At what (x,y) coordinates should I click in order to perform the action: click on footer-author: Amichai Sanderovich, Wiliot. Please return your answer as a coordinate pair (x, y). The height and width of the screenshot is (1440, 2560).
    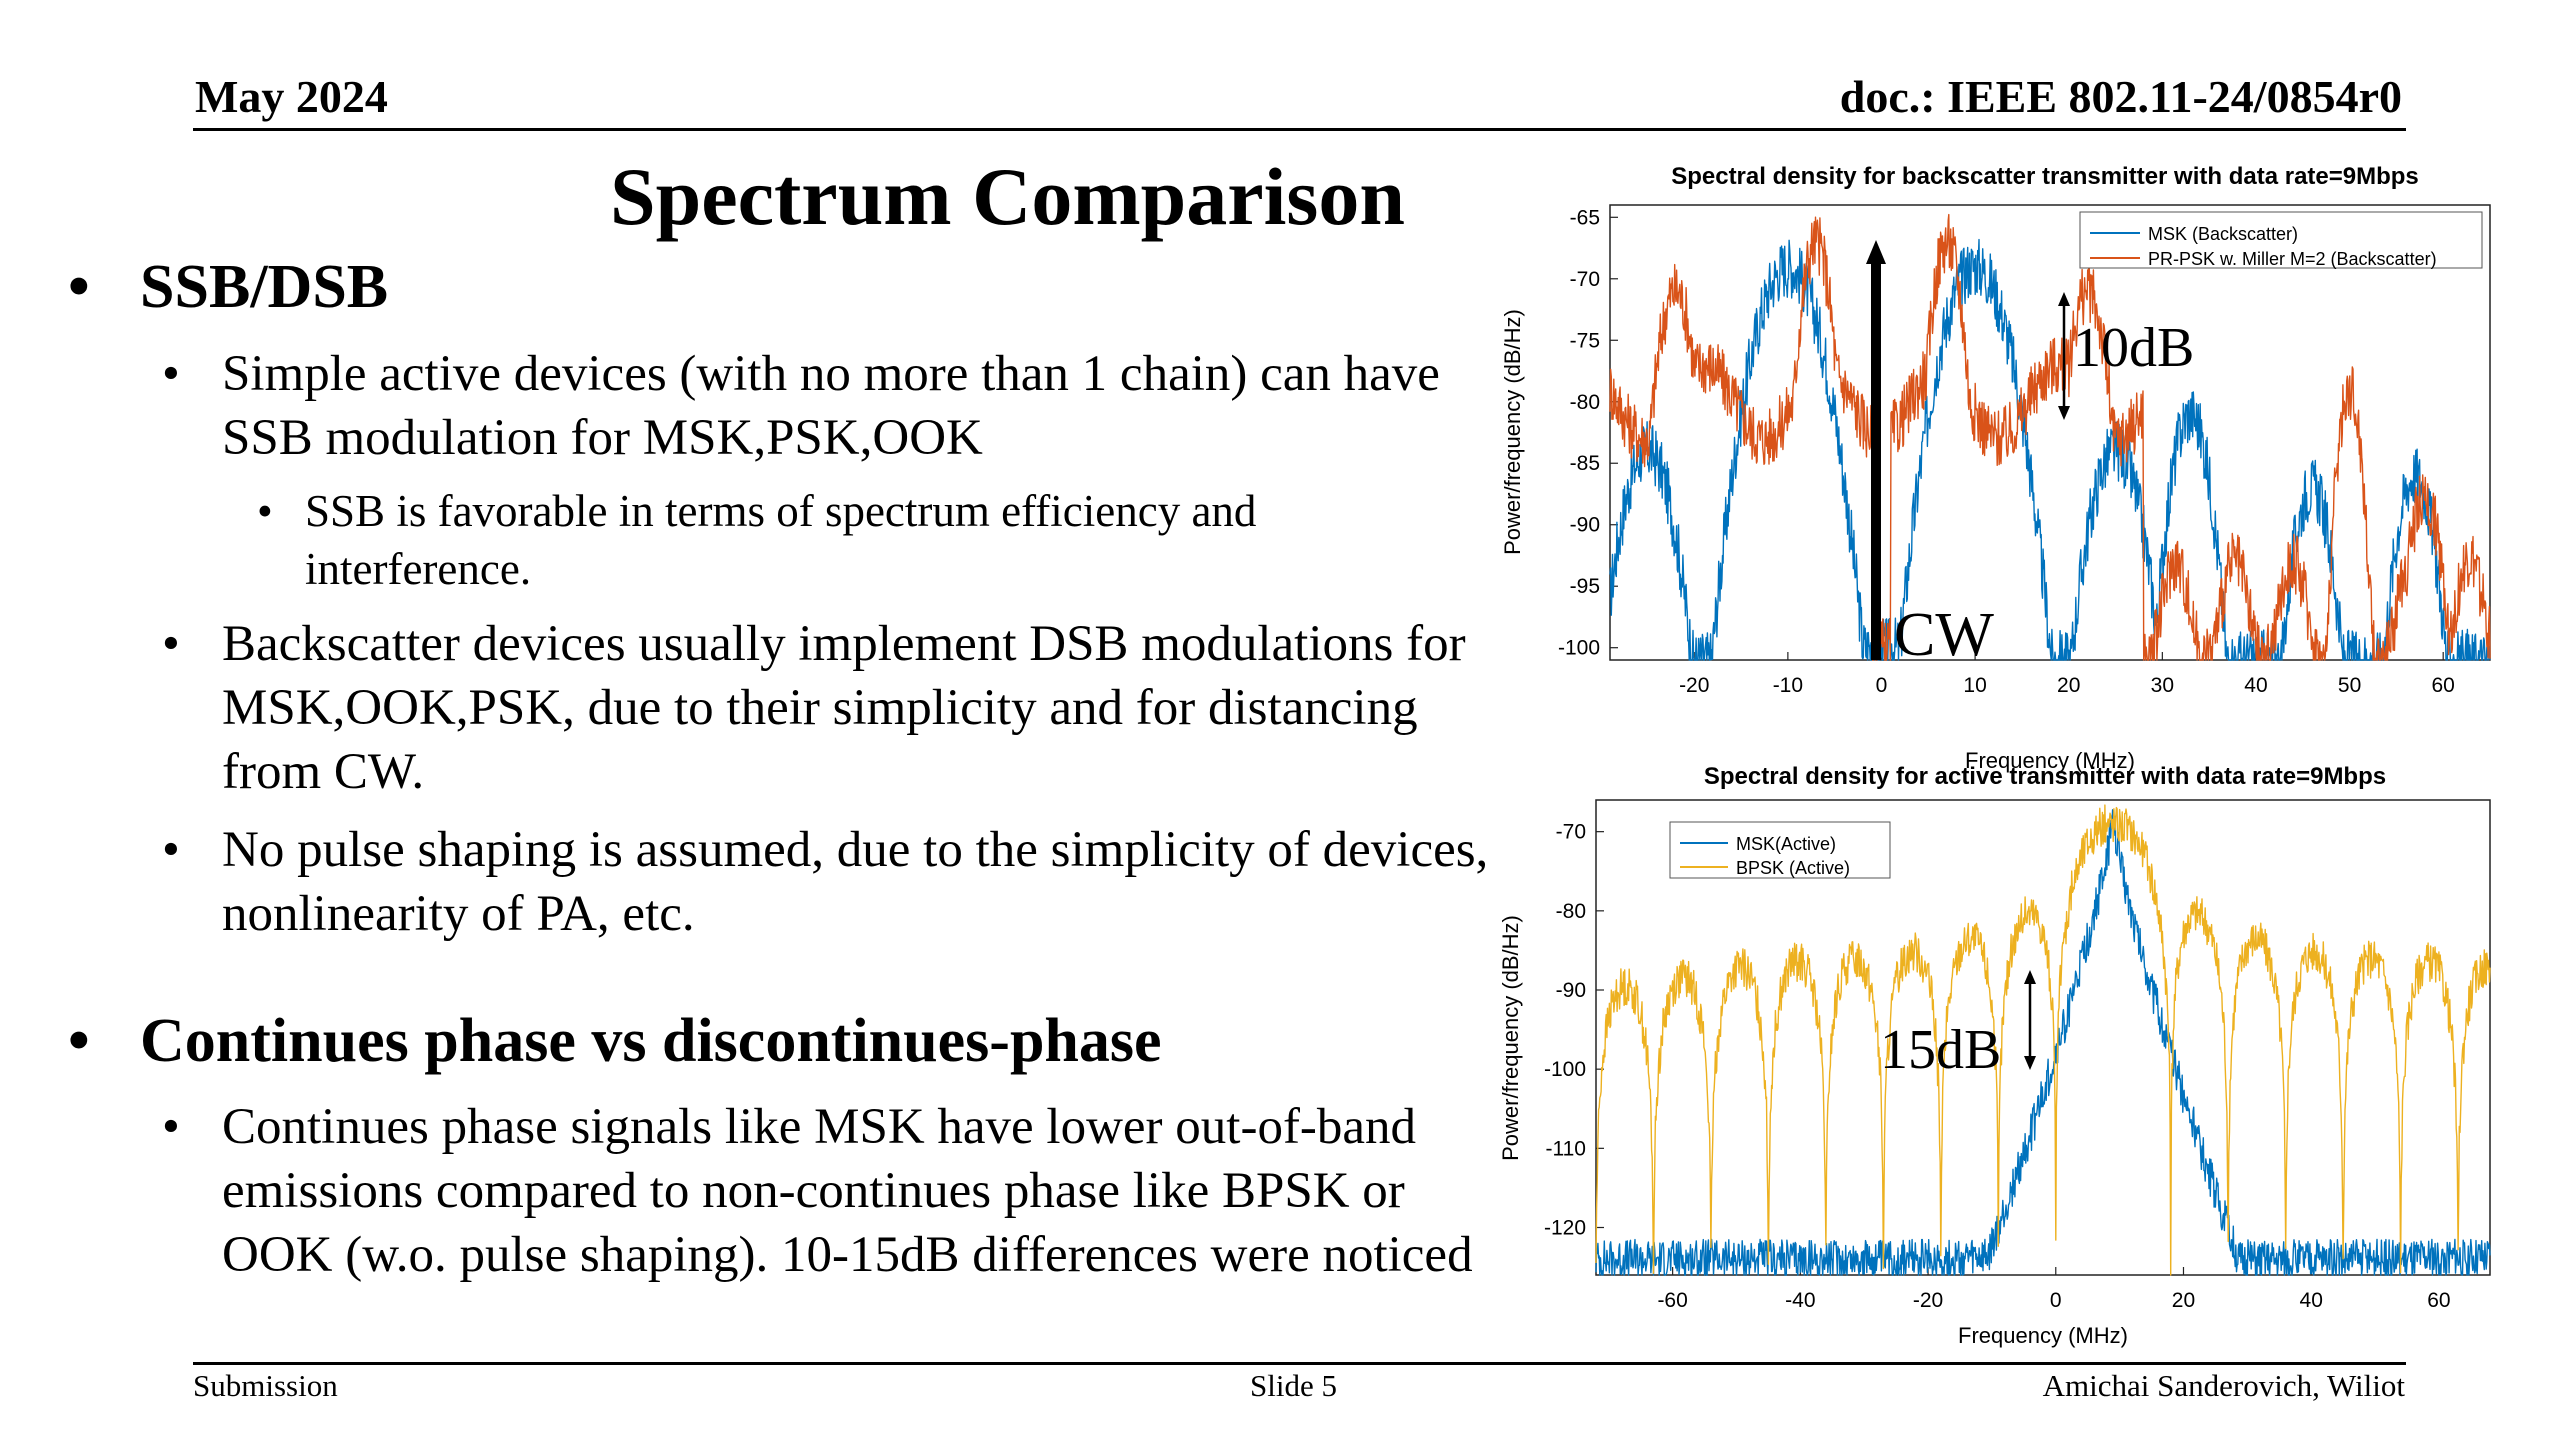
    Looking at the image, I should click on (2223, 1385).